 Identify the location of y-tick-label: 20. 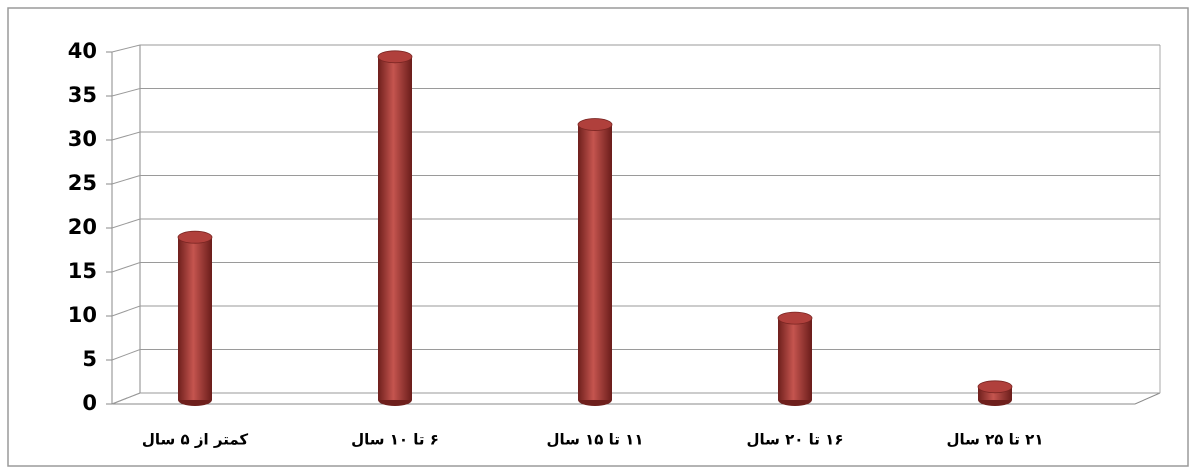
(82, 227).